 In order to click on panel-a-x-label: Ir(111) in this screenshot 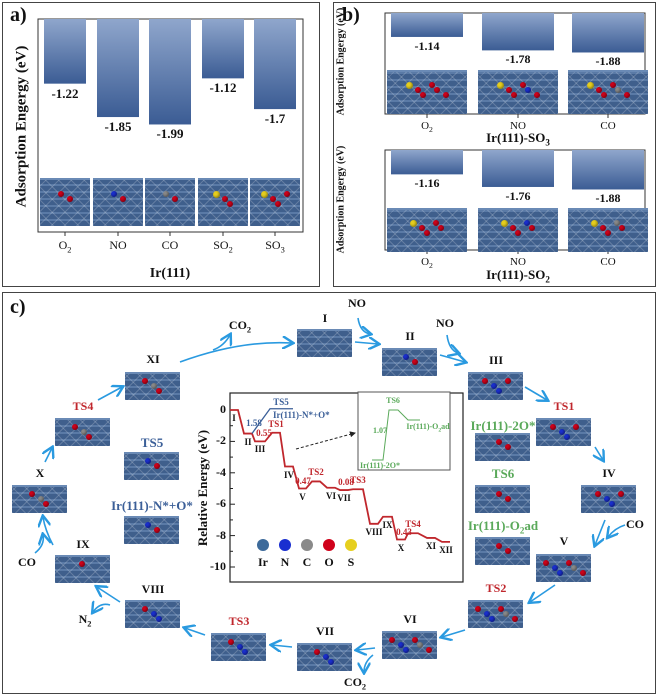, I will do `click(170, 273)`.